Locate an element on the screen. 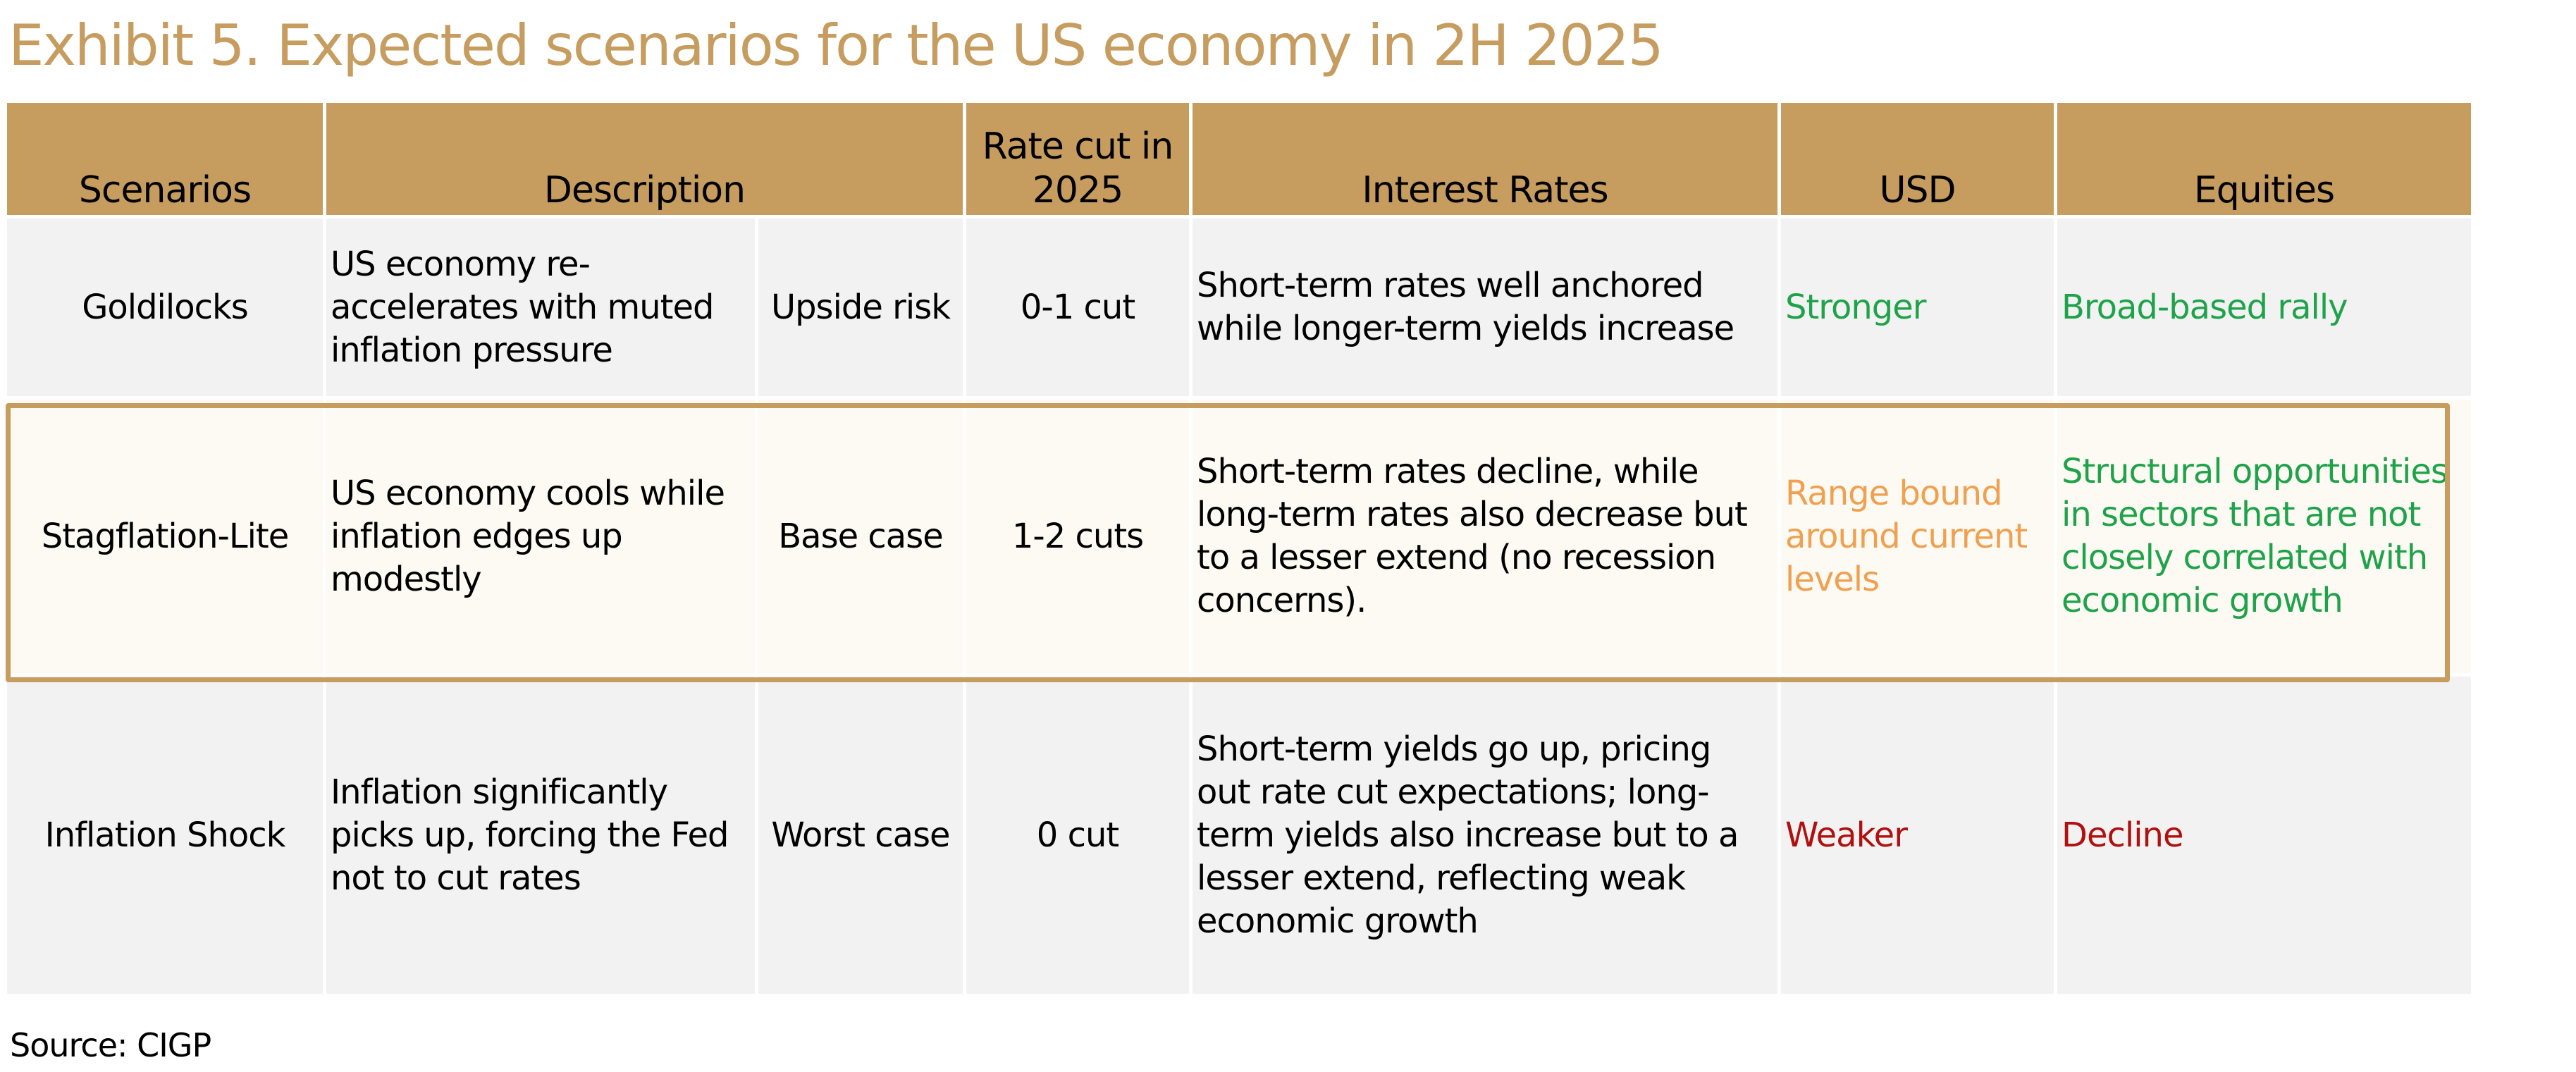 The width and height of the screenshot is (2576, 1072). equities-cell: Broad-based rally is located at coordinates (2264, 307).